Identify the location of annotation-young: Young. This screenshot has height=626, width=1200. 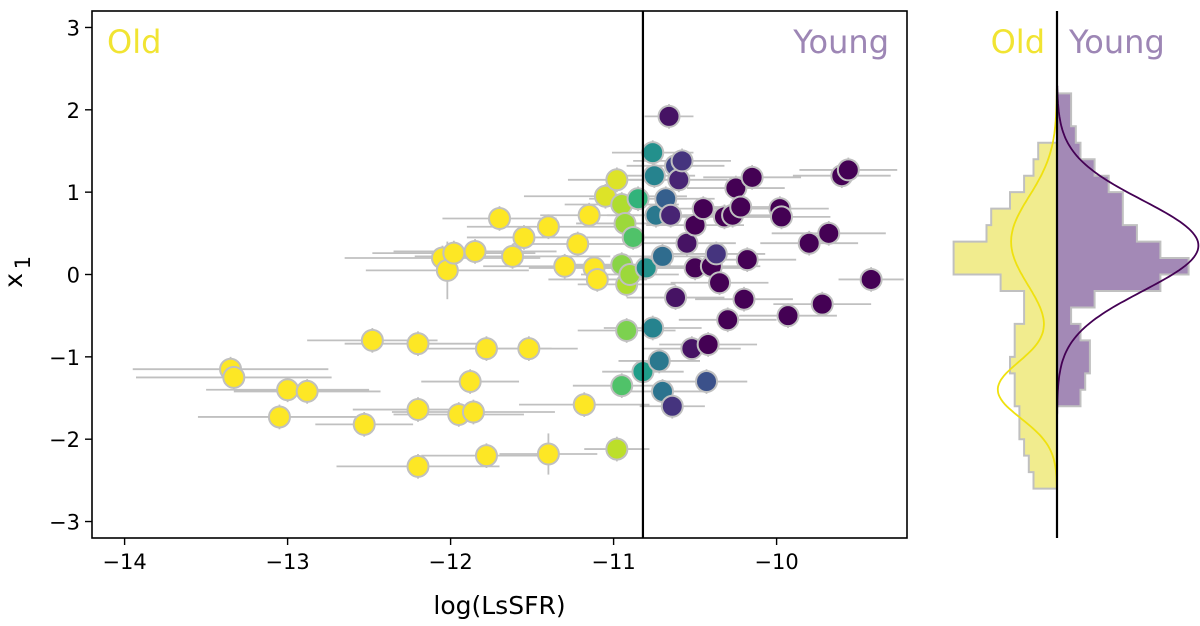
(840, 42).